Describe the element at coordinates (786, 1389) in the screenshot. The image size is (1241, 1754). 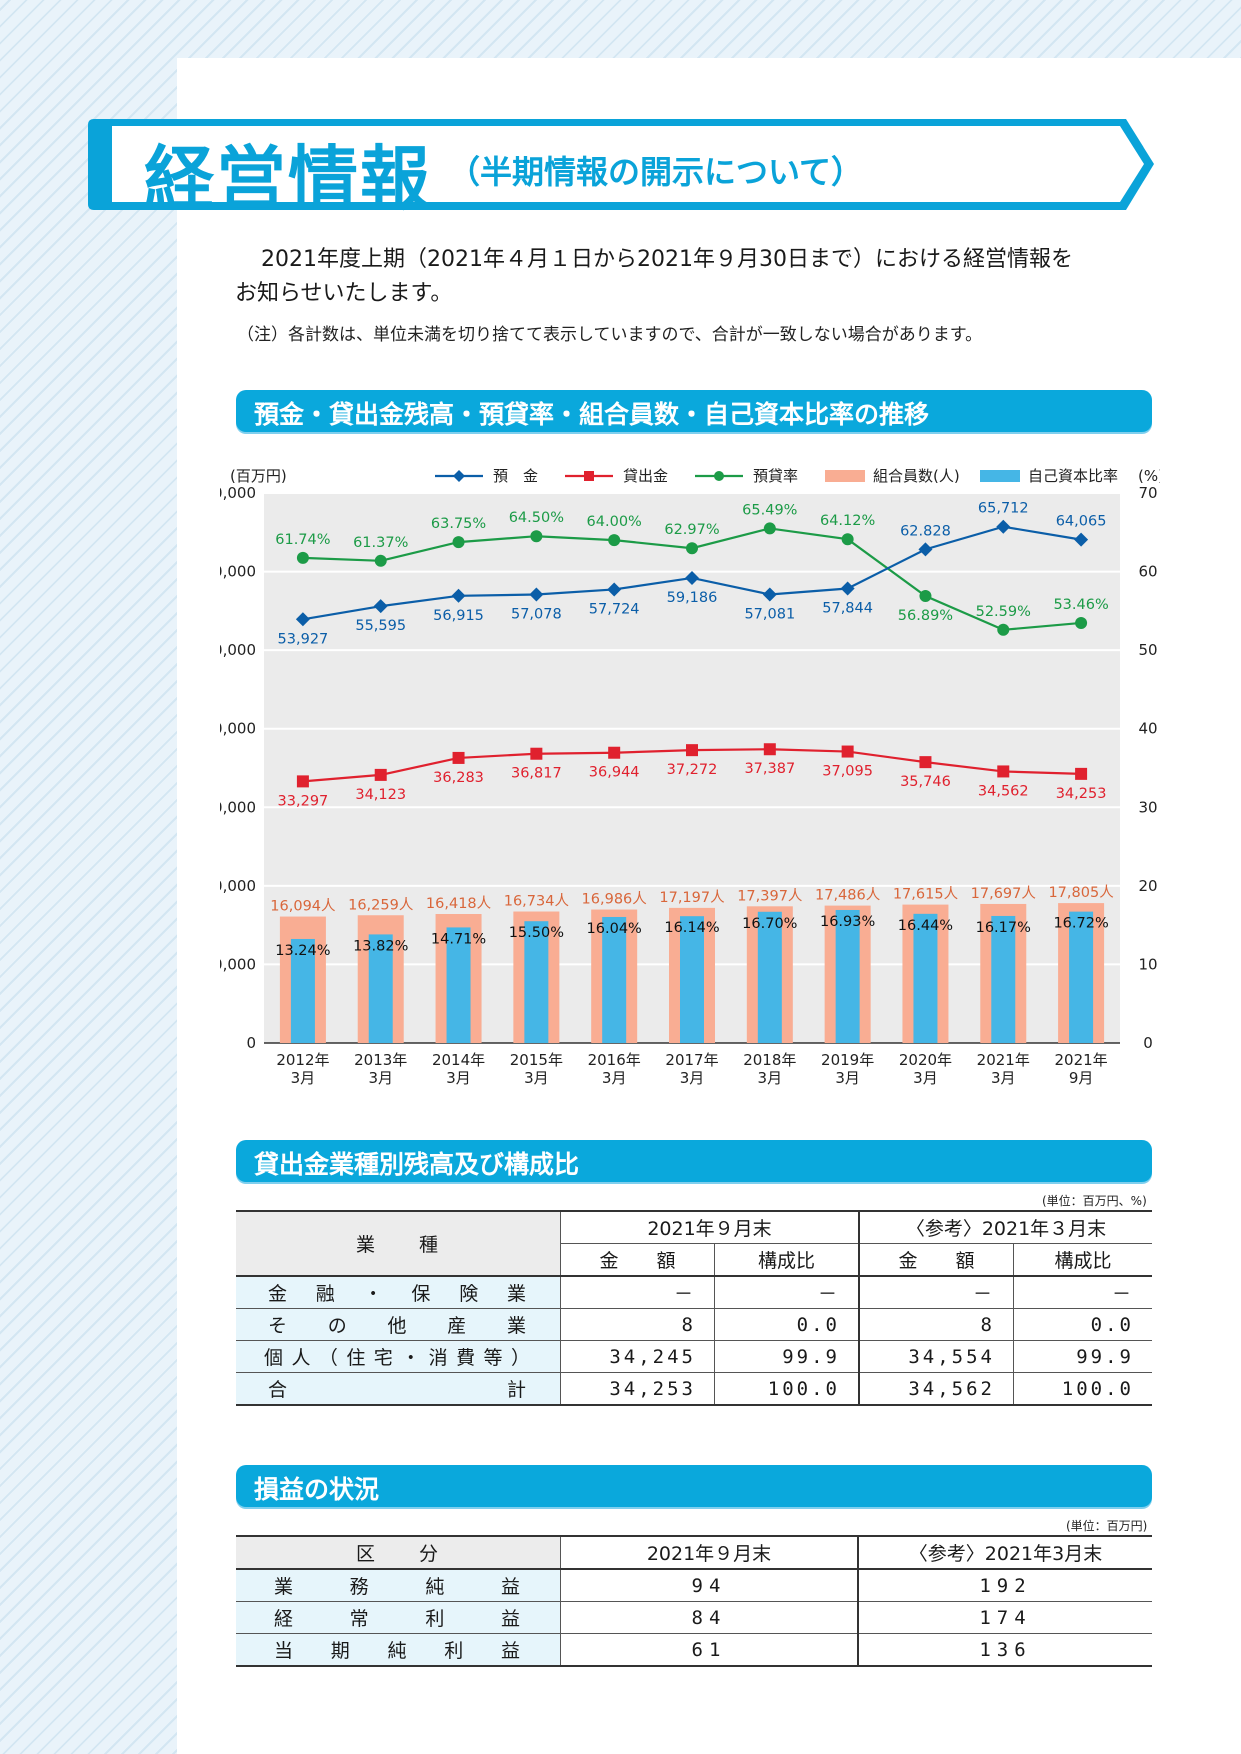
I see `loan-cell: 100.0` at that location.